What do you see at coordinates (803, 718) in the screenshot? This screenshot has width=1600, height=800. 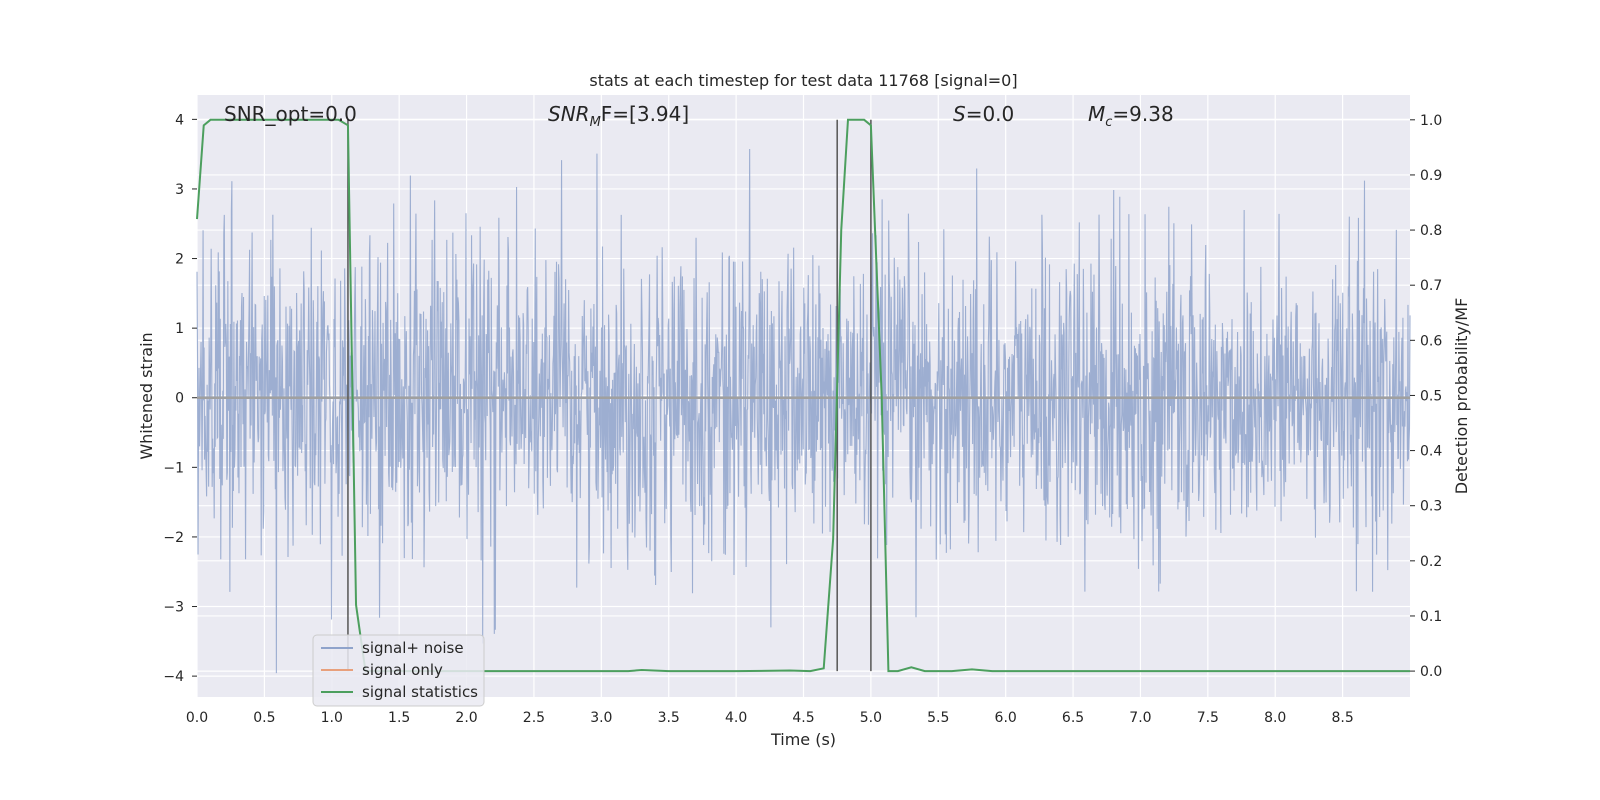 I see `x-tick-label: 4.5` at bounding box center [803, 718].